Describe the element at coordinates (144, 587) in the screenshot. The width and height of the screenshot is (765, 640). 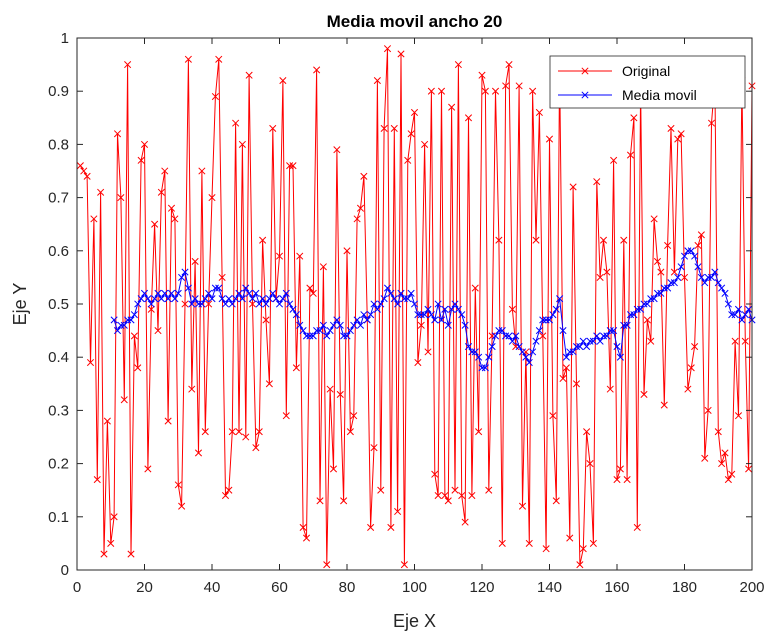
I see `x-tick-label: 20` at that location.